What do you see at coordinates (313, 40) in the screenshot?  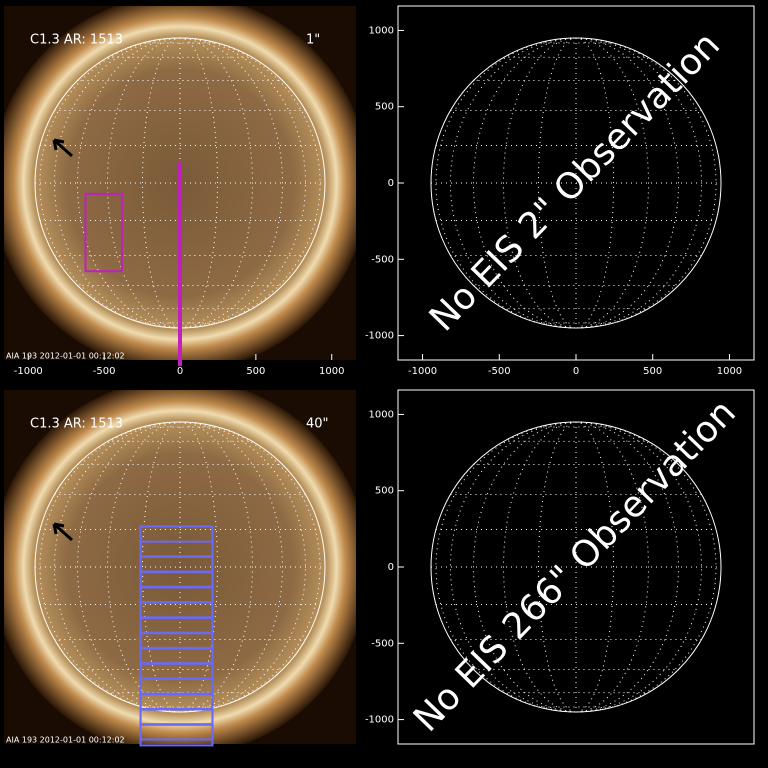 I see `panel-tag: 1"` at bounding box center [313, 40].